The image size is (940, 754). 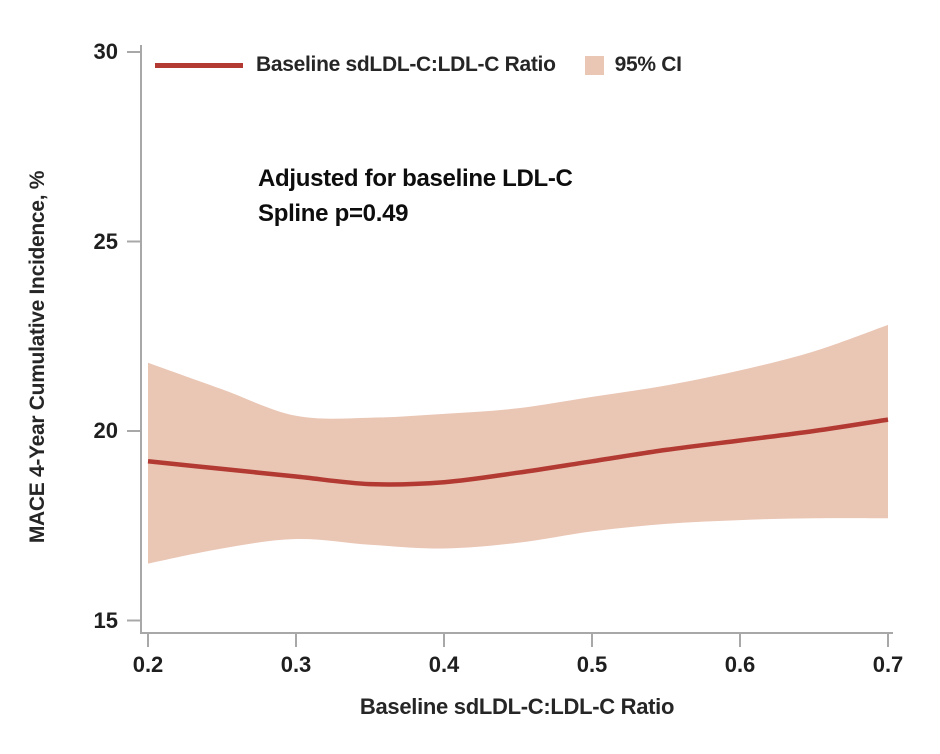 What do you see at coordinates (105, 620) in the screenshot?
I see `y-tick-label: 15` at bounding box center [105, 620].